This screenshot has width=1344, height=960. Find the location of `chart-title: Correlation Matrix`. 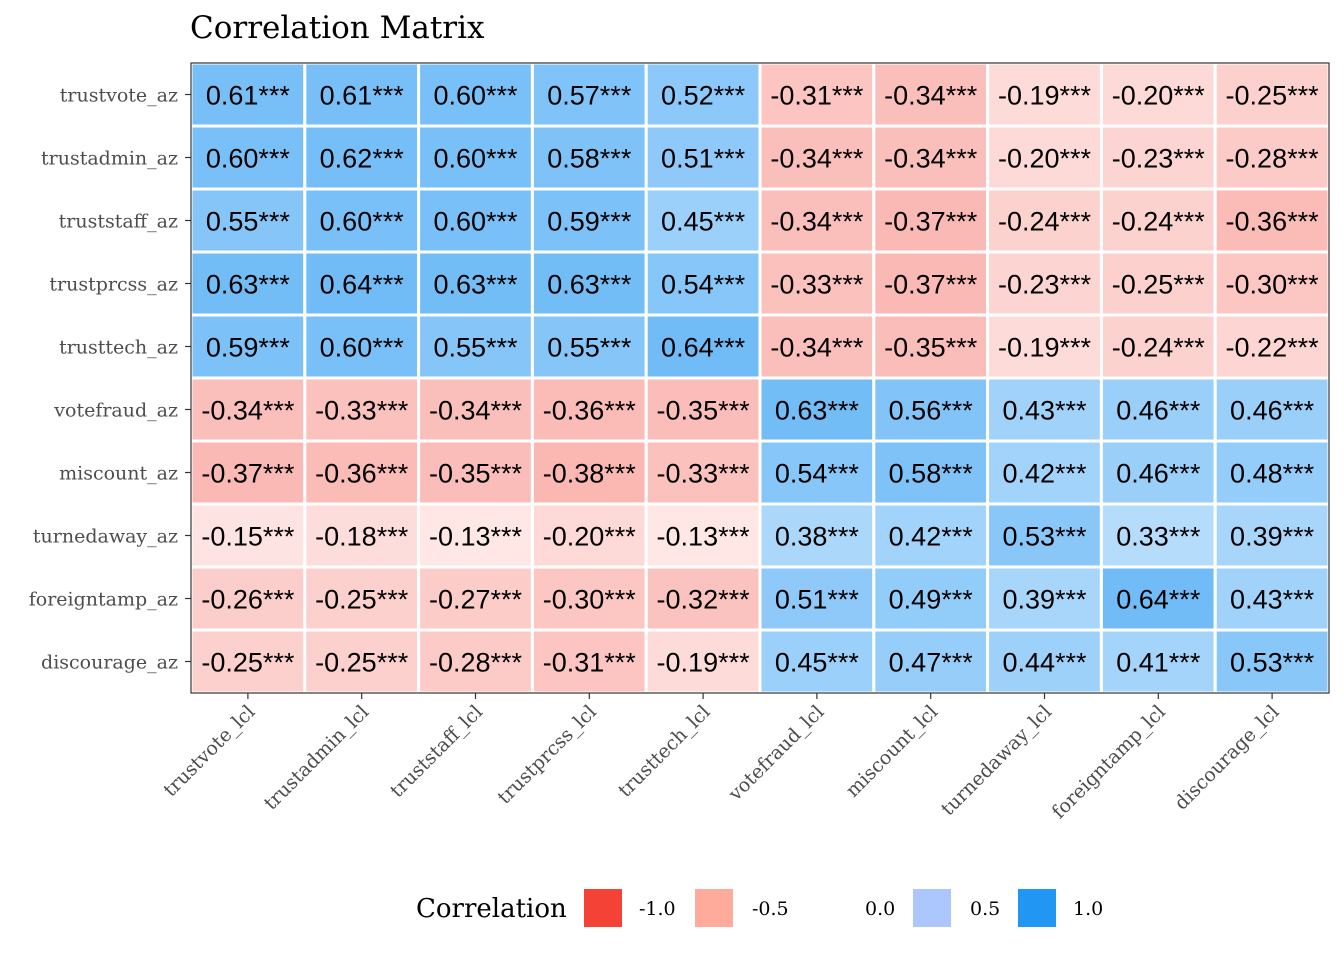

chart-title: Correlation Matrix is located at coordinates (337, 28).